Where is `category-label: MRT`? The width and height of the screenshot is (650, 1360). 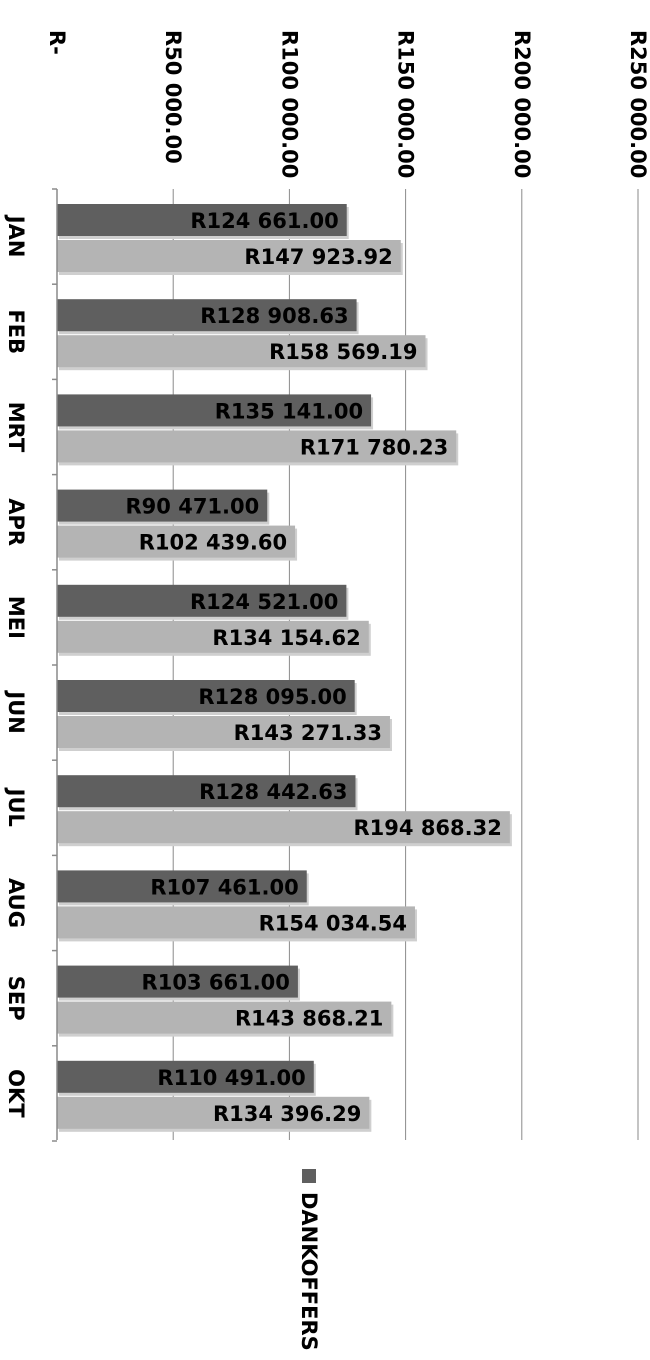
category-label: MRT is located at coordinates (16, 427).